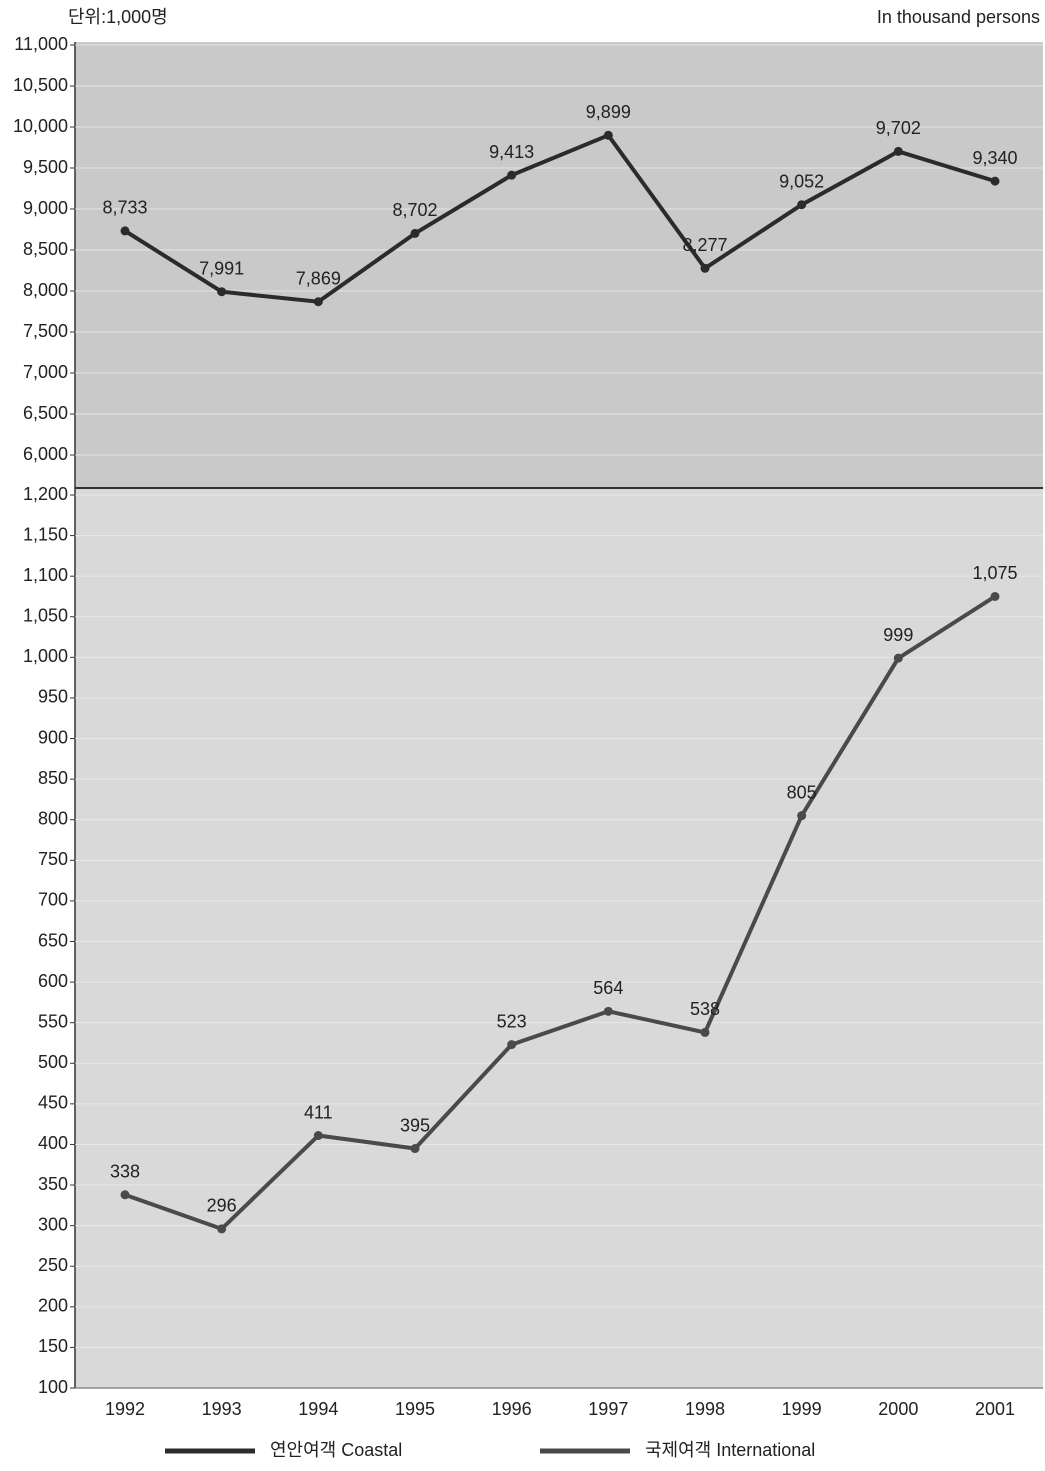 This screenshot has height=1471, width=1045. Describe the element at coordinates (415, 1125) in the screenshot. I see `data-label: 395` at that location.